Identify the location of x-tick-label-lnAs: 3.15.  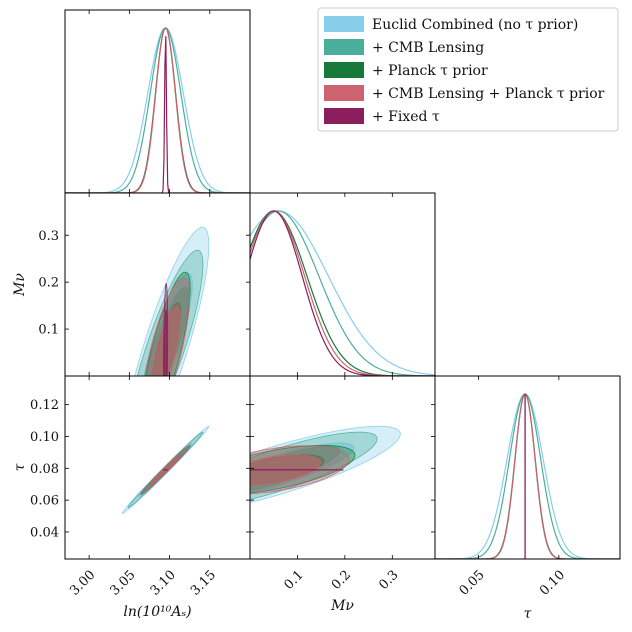
(203, 583).